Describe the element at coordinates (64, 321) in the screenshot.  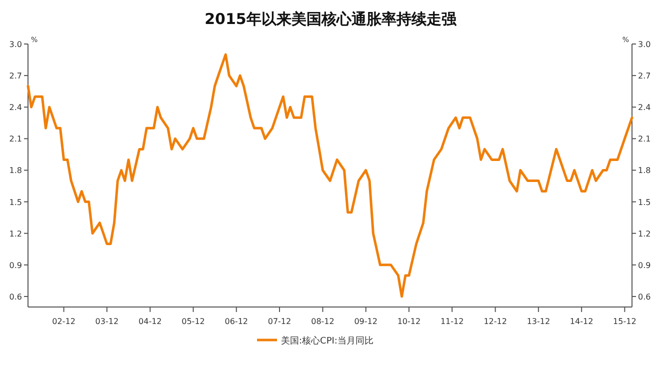
I see `x-tick-label: 02-12` at that location.